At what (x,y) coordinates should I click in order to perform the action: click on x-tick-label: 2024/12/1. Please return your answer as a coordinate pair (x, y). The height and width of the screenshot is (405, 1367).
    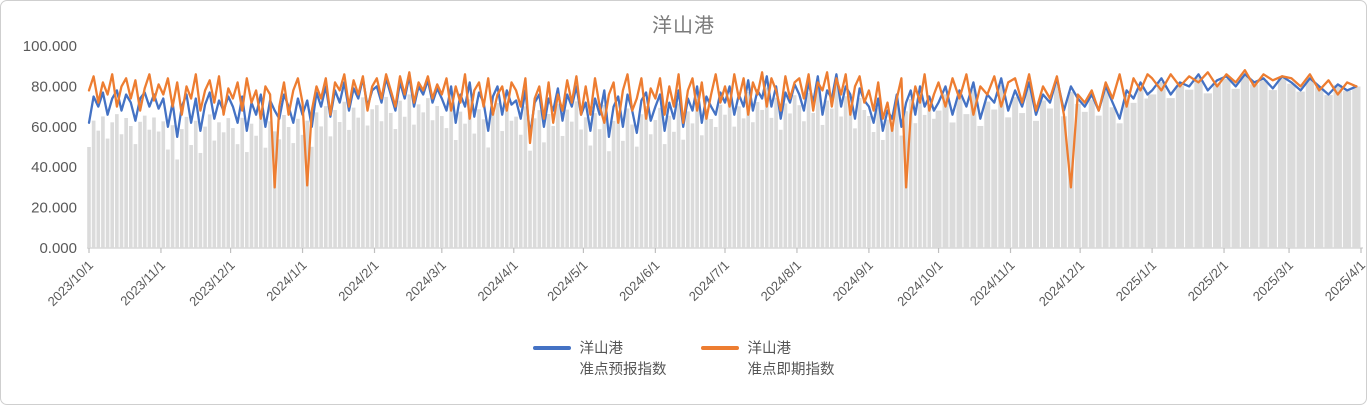
    Looking at the image, I should click on (1062, 284).